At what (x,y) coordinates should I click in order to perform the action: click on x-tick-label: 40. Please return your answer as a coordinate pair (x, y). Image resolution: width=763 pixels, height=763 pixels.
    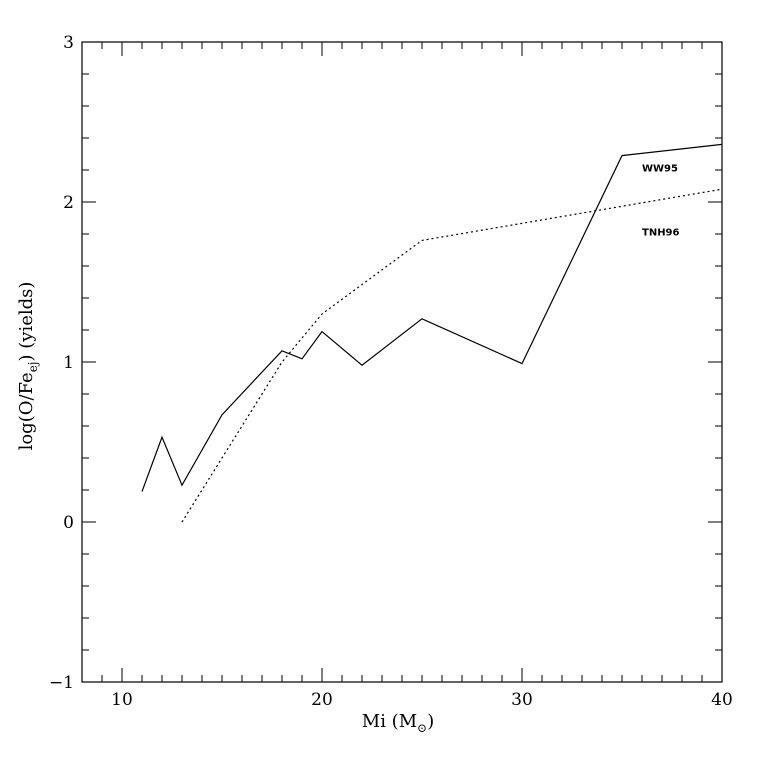
    Looking at the image, I should click on (722, 700).